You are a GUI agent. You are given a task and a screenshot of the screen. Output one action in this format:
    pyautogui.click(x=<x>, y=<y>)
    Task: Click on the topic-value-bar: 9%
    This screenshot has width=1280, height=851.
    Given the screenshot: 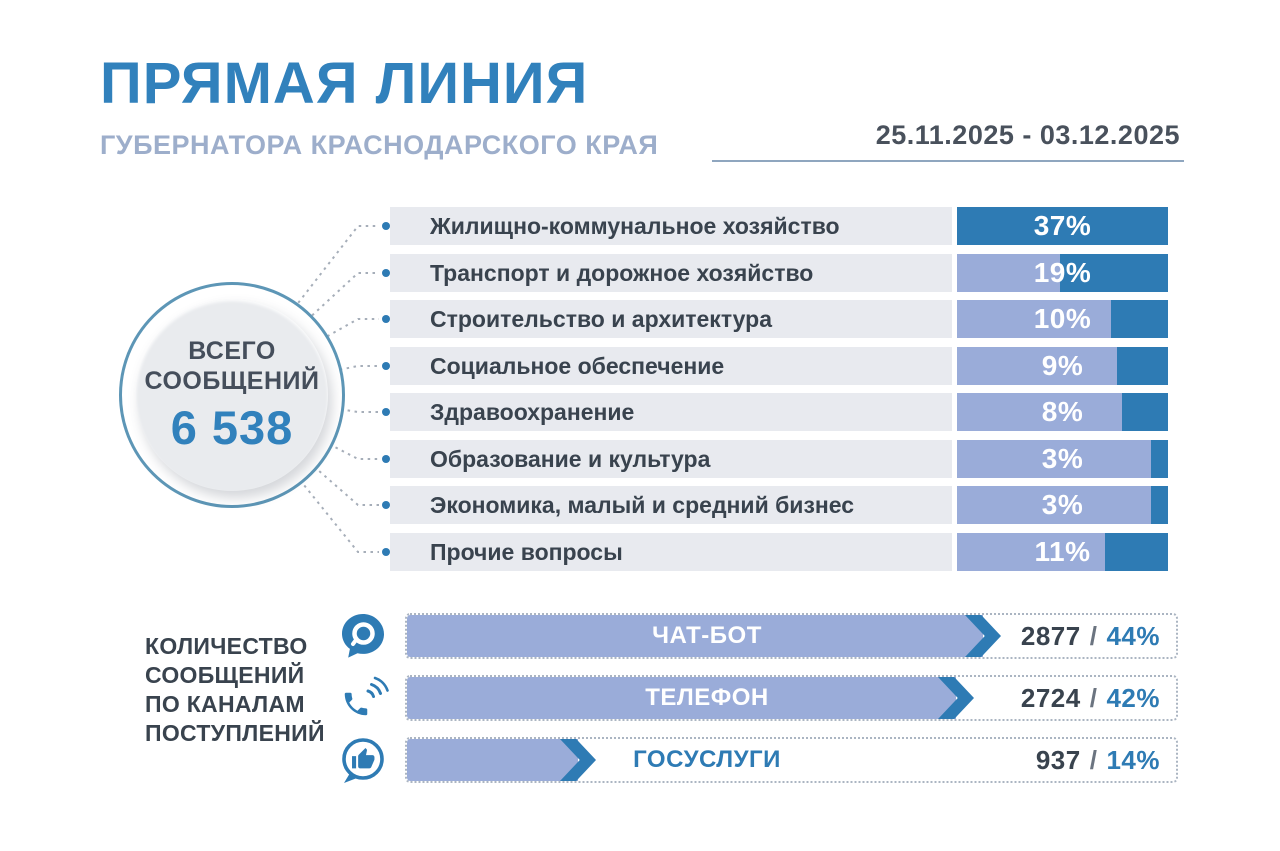 What is the action you would take?
    pyautogui.click(x=1062, y=366)
    